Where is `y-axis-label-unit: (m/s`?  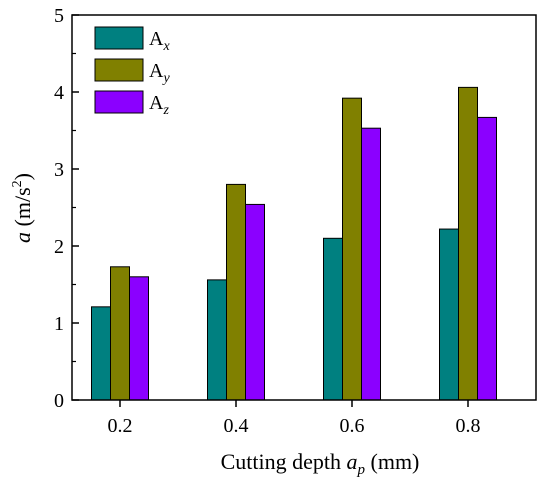 y-axis-label-unit: (m/s is located at coordinates (22, 209).